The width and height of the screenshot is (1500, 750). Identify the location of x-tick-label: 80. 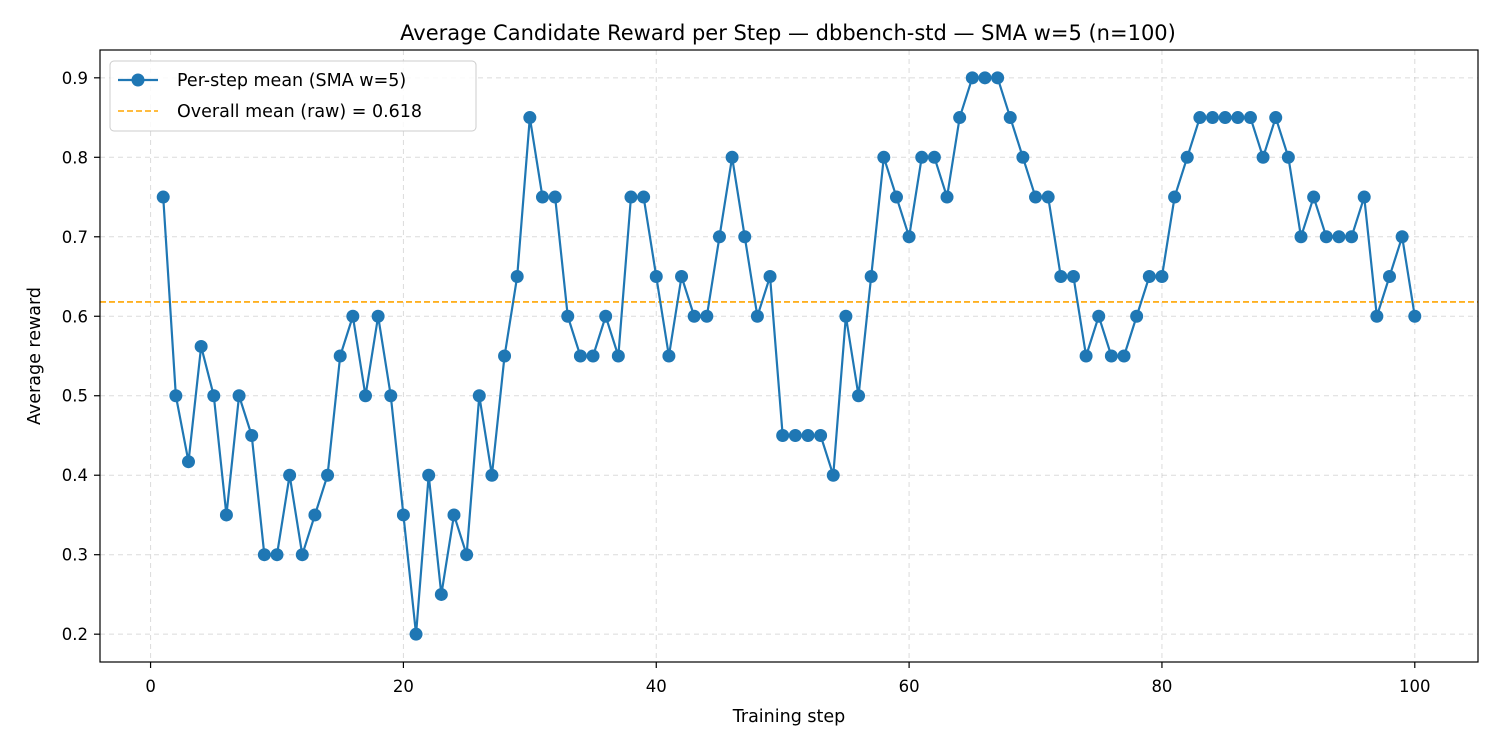
(1161, 686).